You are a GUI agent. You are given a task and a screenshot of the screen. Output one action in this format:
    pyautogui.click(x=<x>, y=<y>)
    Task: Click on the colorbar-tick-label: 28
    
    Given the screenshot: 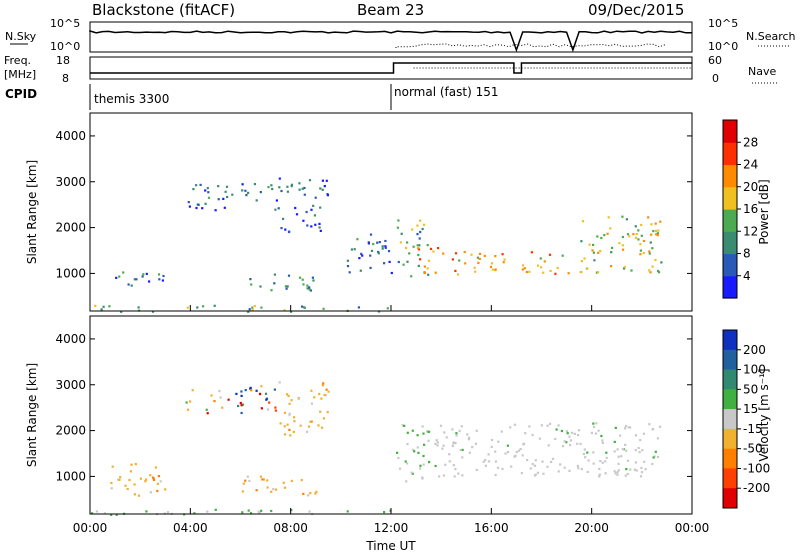 What is the action you would take?
    pyautogui.click(x=750, y=142)
    